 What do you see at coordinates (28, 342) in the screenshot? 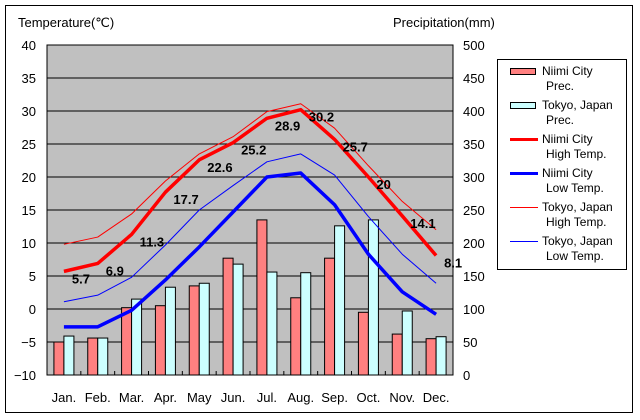
I see `left-tick-label: −5` at bounding box center [28, 342].